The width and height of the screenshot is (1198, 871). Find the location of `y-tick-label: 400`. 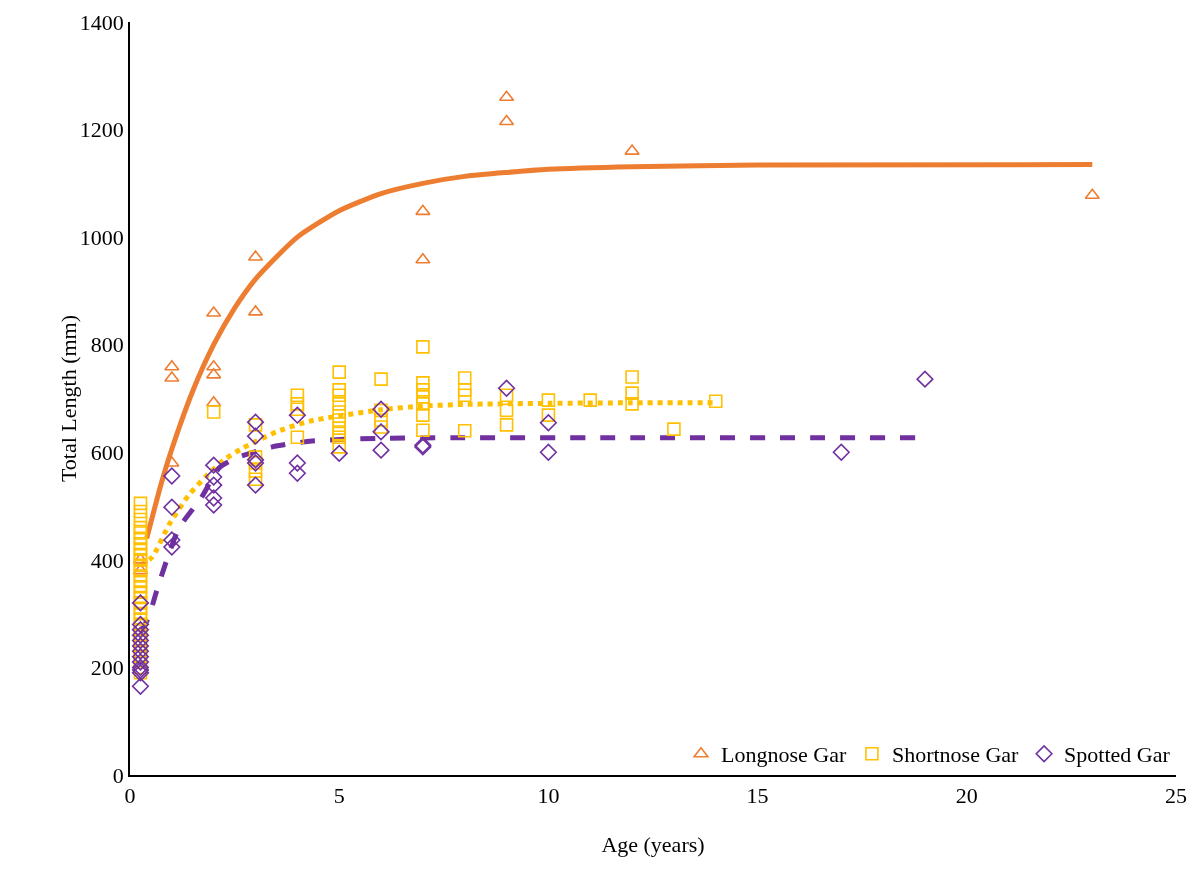

y-tick-label: 400 is located at coordinates (107, 560).